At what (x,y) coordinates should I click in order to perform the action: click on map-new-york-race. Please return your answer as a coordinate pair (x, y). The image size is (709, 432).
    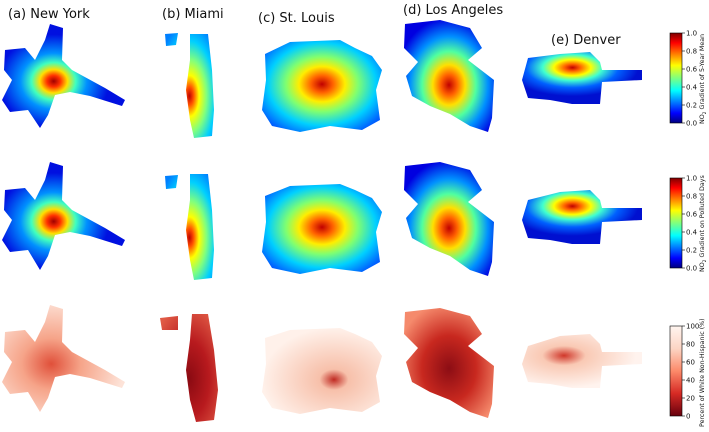
    Looking at the image, I should click on (63, 358).